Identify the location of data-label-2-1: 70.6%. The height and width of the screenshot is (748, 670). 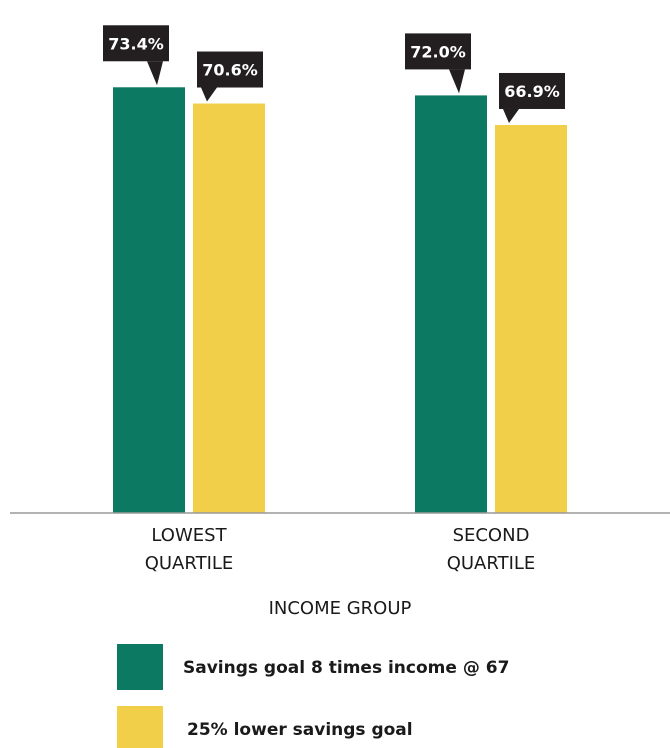
(230, 76).